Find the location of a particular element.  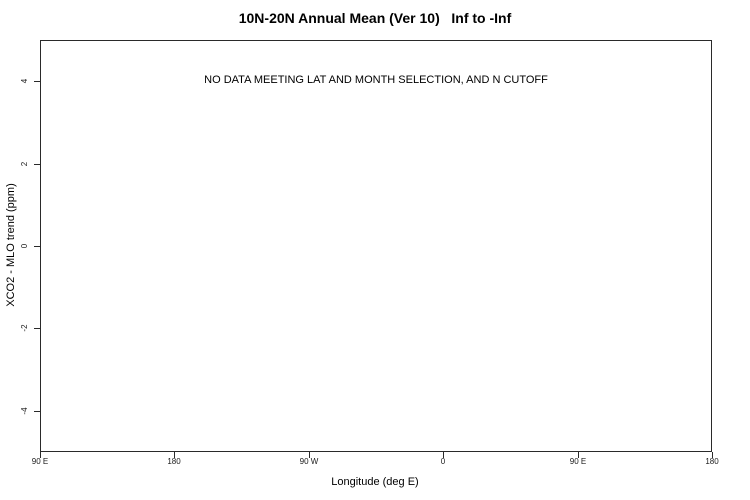

y-tick-label: 2 is located at coordinates (24, 164).